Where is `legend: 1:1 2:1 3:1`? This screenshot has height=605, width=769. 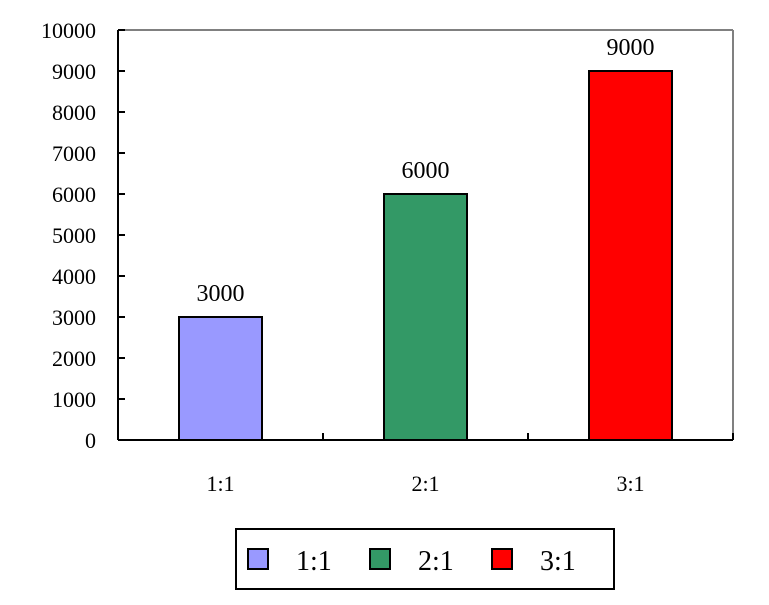
legend: 1:1 2:1 3:1 is located at coordinates (425, 559).